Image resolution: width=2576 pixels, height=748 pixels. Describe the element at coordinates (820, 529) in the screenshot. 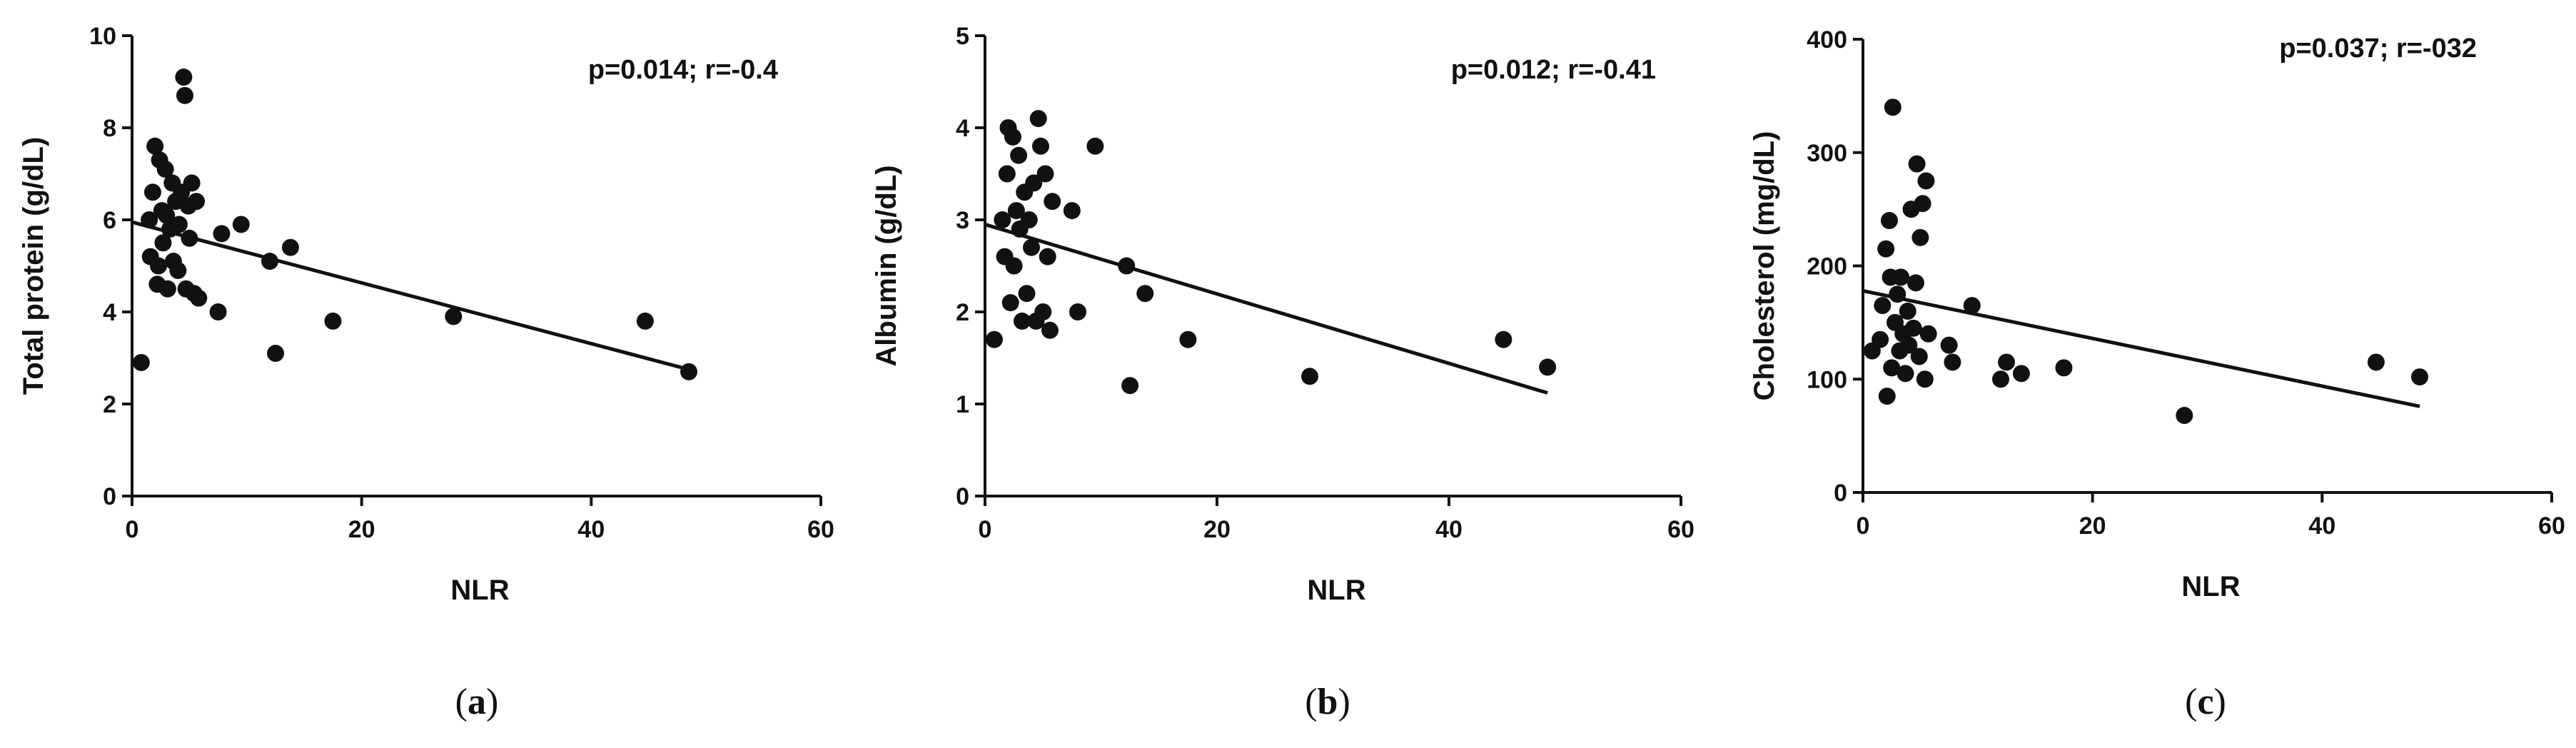

I see `x-tick-label: 60` at that location.